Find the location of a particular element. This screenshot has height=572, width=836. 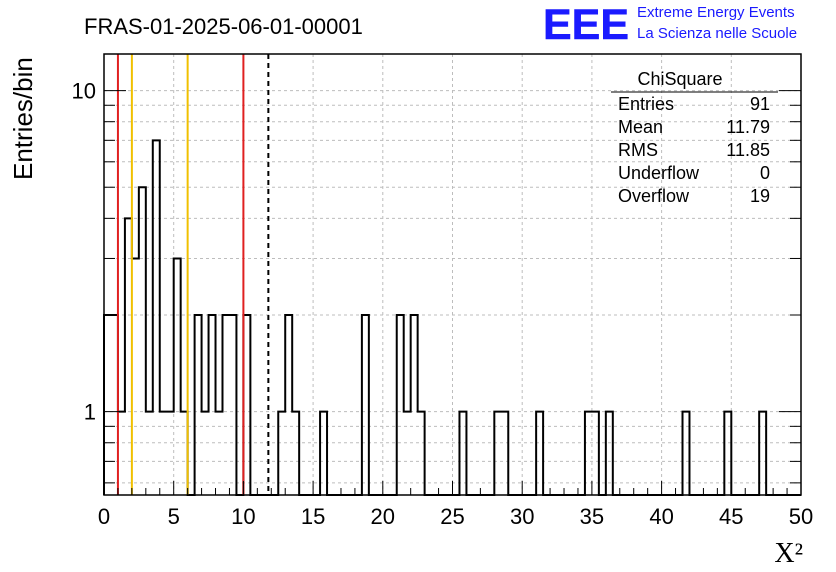

y-tick-label: 1 is located at coordinates (90, 412).